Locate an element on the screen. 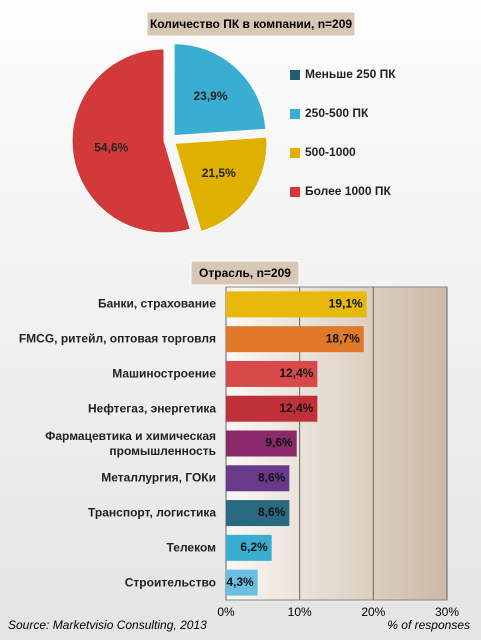 This screenshot has height=640, width=481. y-tick-label: Банки, страхование is located at coordinates (156, 303).